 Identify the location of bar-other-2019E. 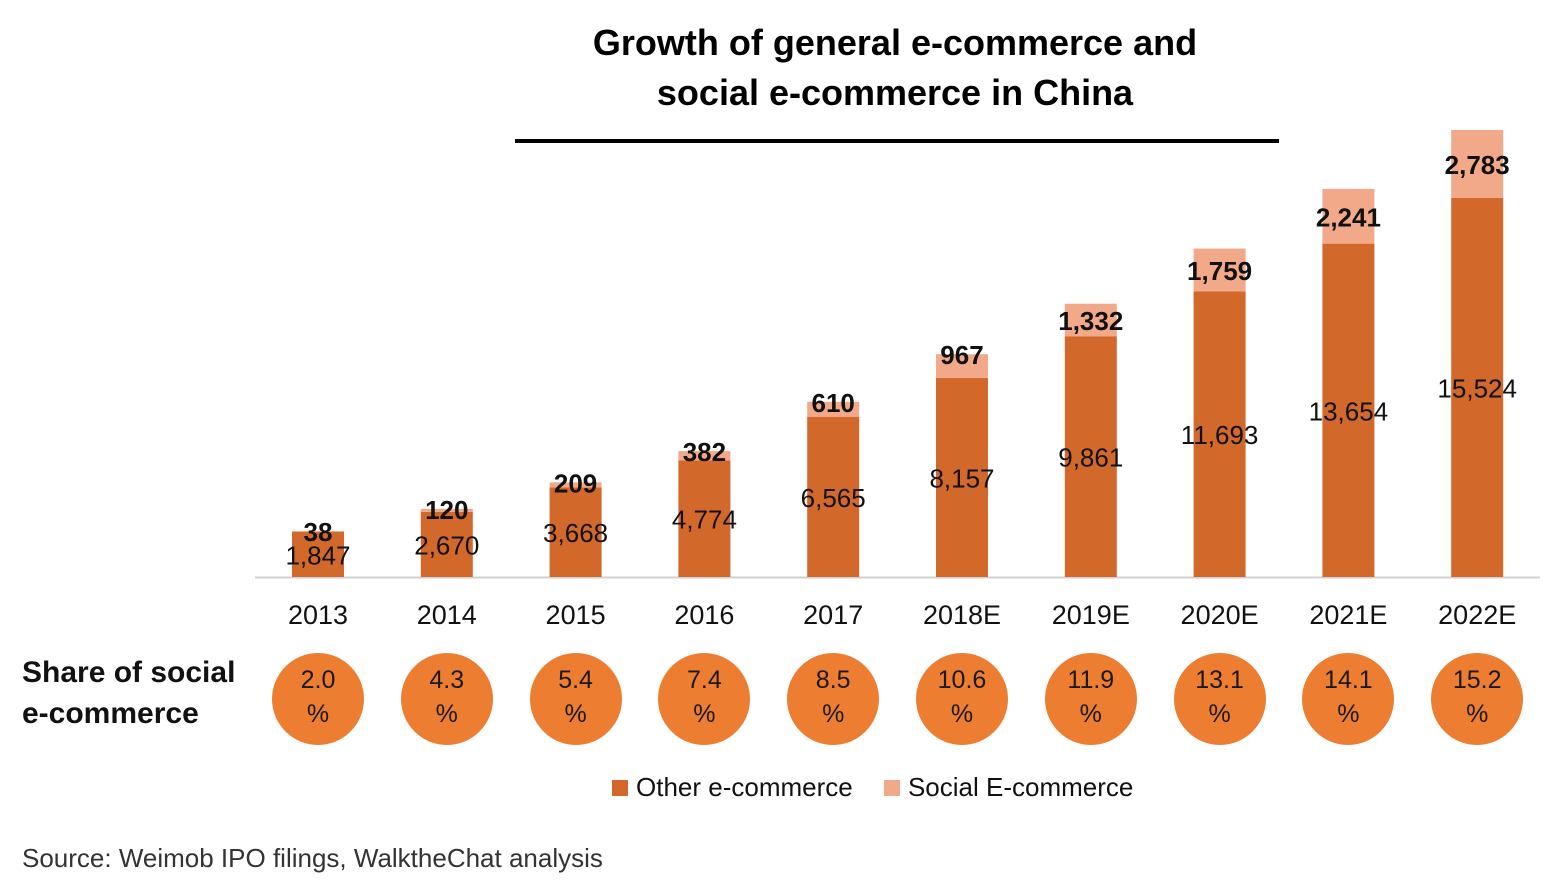
(1090, 456).